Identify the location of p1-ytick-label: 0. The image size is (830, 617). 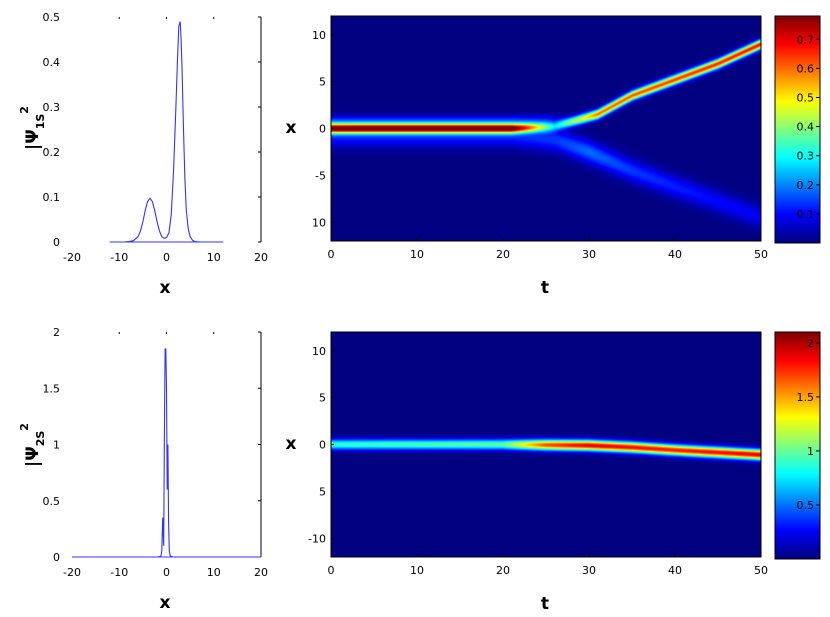
(56, 242).